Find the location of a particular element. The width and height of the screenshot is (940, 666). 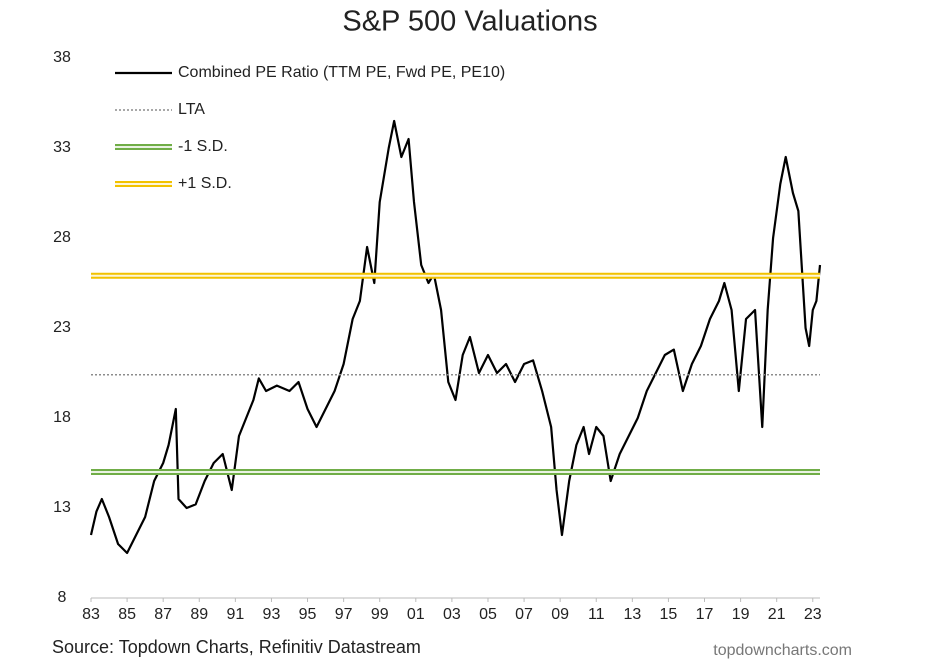

y-tick-label: 38 is located at coordinates (62, 57).